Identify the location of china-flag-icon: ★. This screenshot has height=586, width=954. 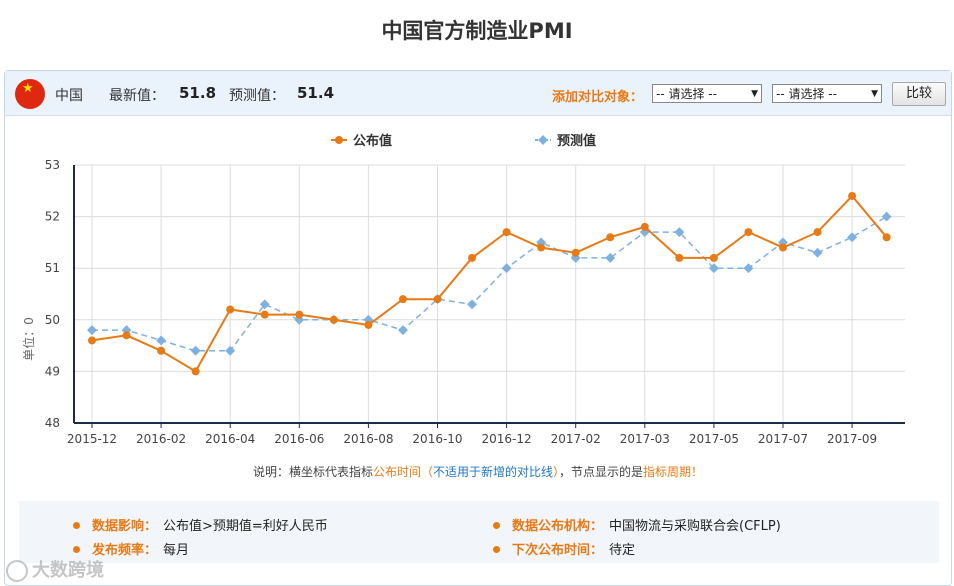
(30, 94).